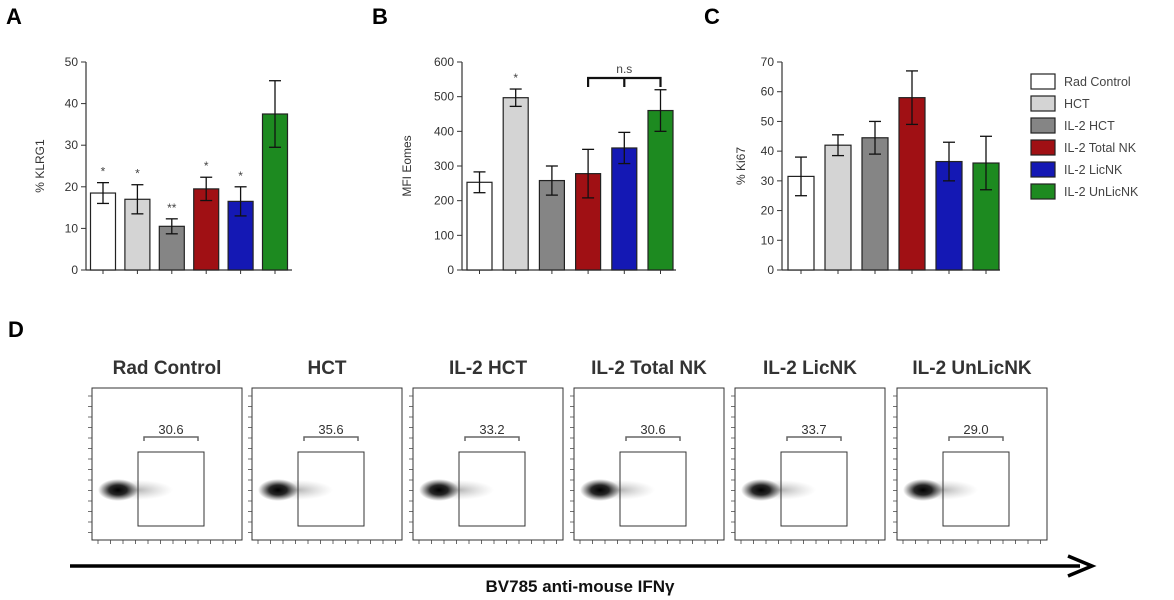 The width and height of the screenshot is (1174, 600). What do you see at coordinates (1100, 148) in the screenshot?
I see `legend-label: IL-2 Total NK` at bounding box center [1100, 148].